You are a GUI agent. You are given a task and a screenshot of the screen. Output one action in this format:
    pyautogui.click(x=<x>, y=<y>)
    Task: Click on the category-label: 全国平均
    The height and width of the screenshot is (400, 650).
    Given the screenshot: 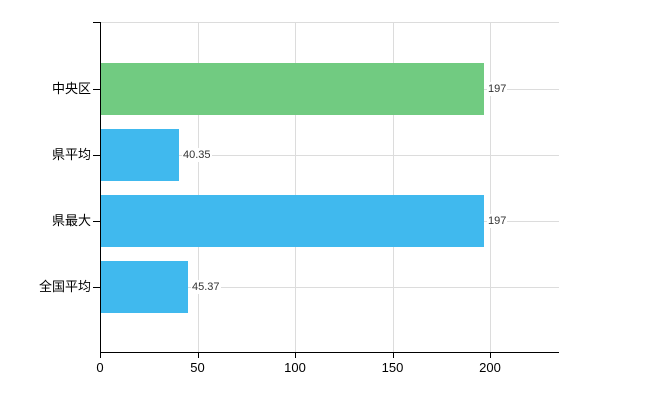 What is the action you would take?
    pyautogui.click(x=64, y=286)
    